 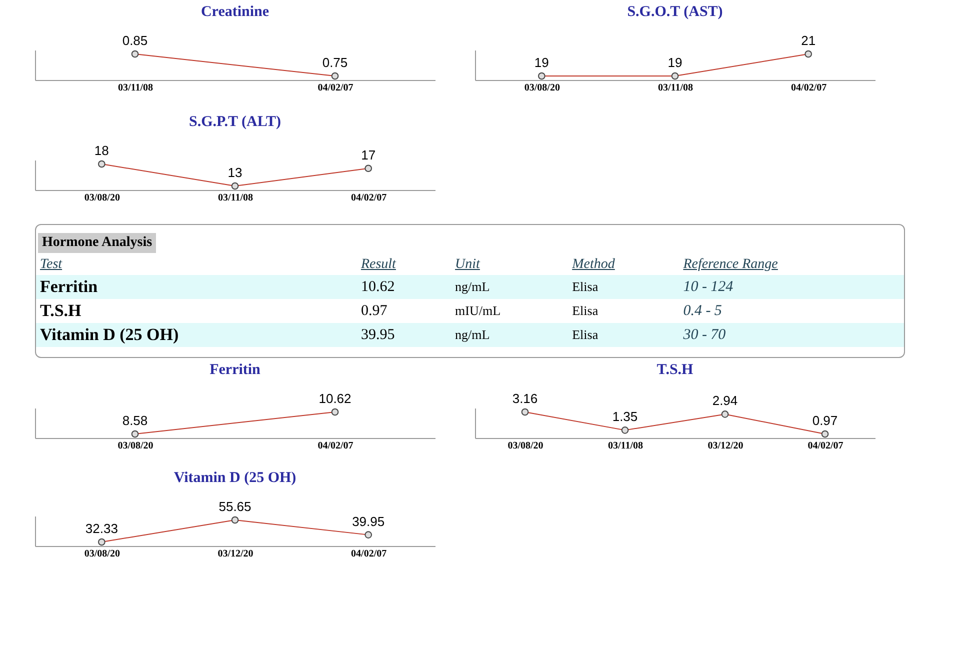 I want to click on data-label: 21, so click(x=808, y=40).